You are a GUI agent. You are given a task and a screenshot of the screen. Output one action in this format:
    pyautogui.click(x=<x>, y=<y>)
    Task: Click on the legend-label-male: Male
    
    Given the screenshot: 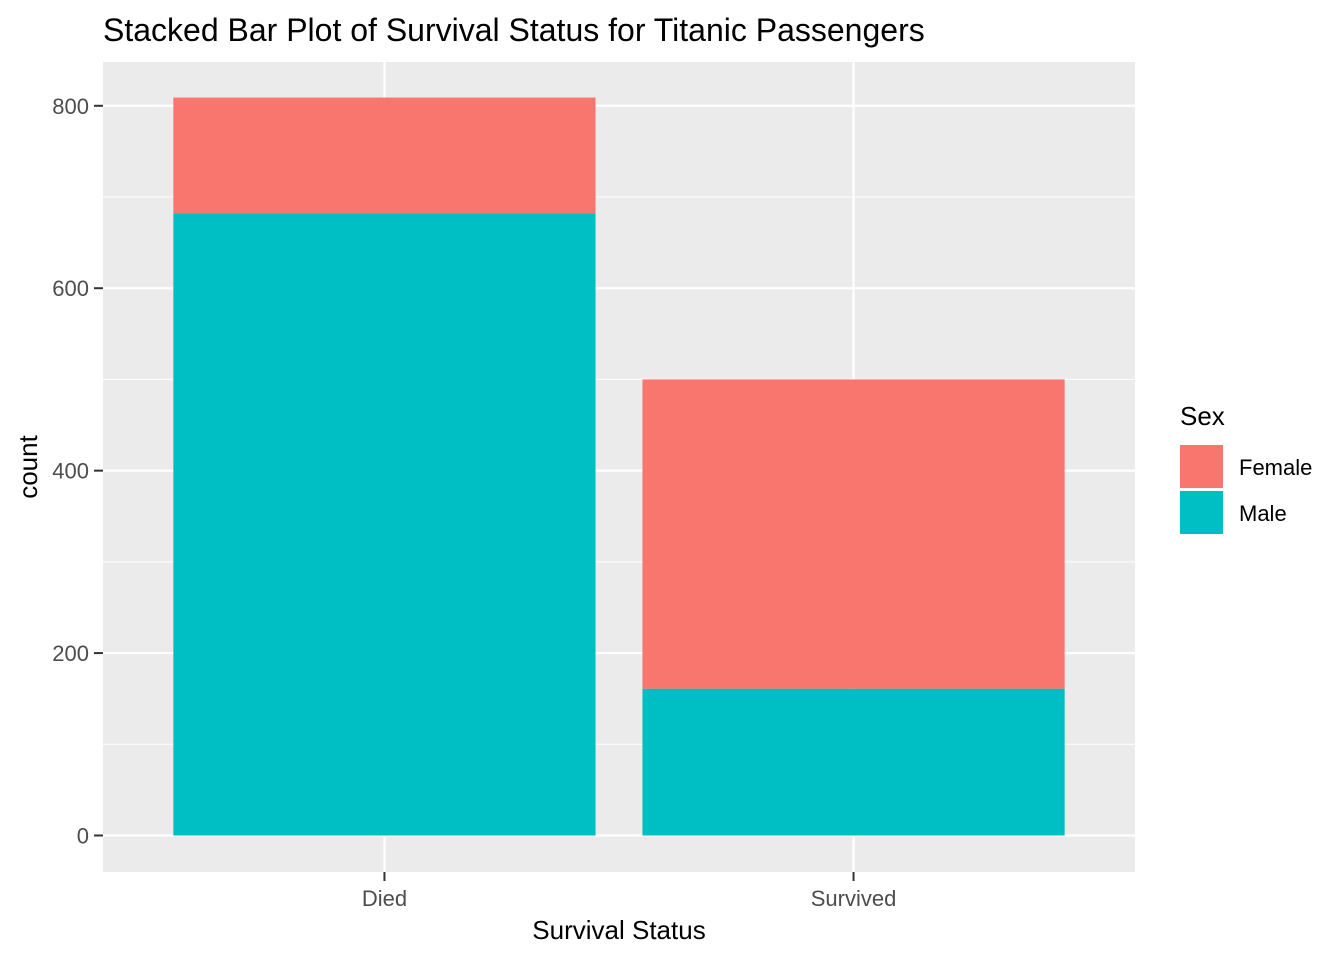 What is the action you would take?
    pyautogui.click(x=1263, y=513)
    